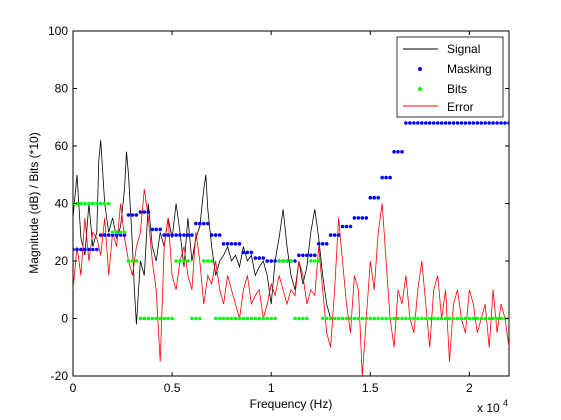 The height and width of the screenshot is (420, 561). I want to click on x-axis-exponent: x 10 4, so click(492, 406).